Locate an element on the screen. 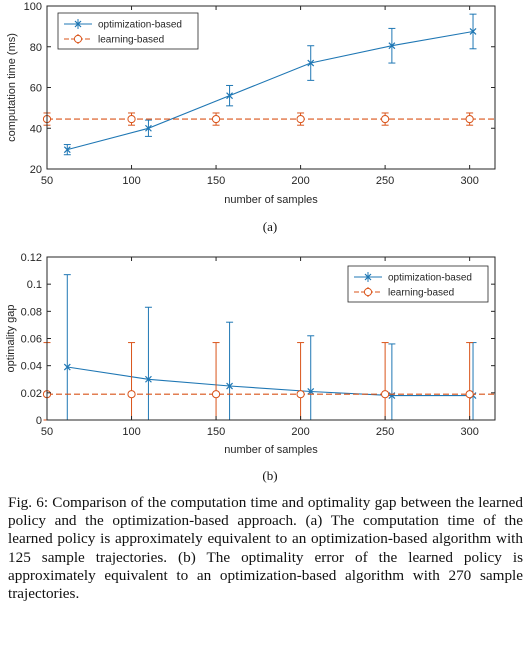 The image size is (527, 652). y-axis-title: optimality gap is located at coordinates (11, 339).